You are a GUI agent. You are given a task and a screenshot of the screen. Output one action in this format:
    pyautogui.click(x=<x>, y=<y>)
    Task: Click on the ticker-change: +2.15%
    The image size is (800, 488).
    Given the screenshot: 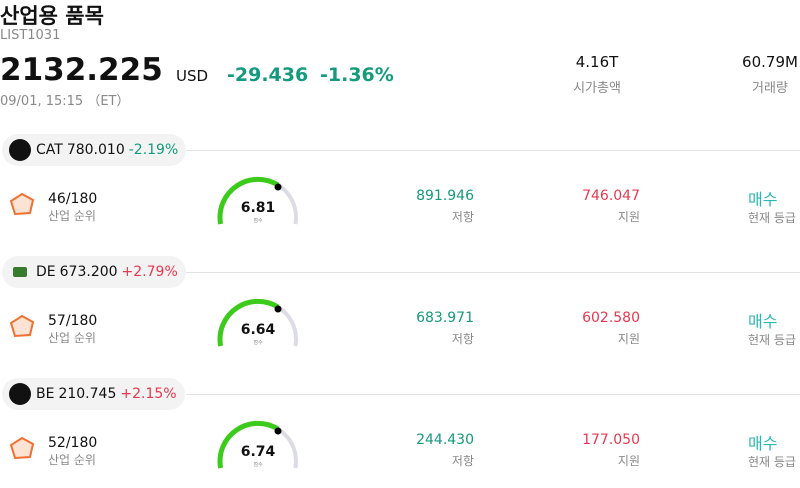 What is the action you would take?
    pyautogui.click(x=148, y=394)
    